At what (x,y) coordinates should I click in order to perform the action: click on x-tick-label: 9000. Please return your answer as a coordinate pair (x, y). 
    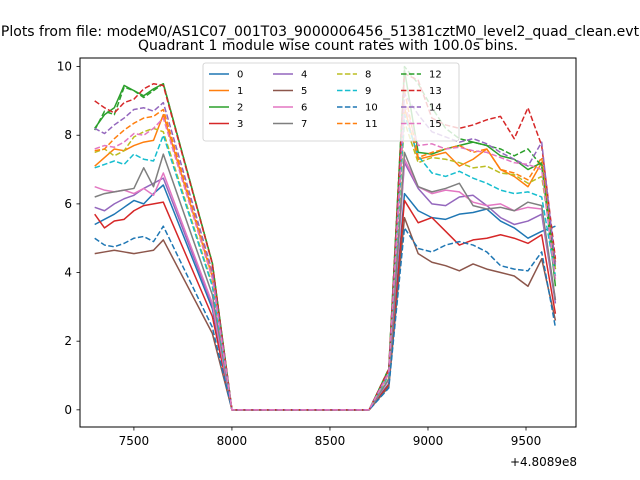
    Looking at the image, I should click on (428, 441).